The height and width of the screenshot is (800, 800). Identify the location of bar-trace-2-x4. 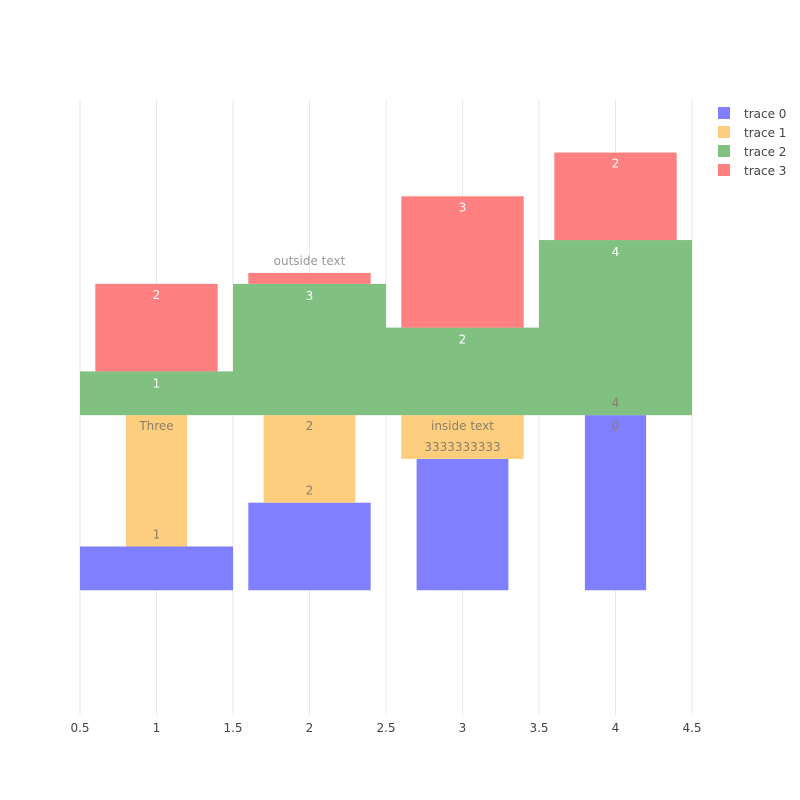
(615, 328).